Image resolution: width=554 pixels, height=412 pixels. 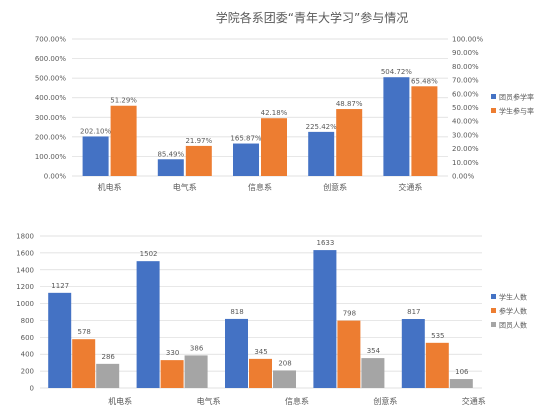 What do you see at coordinates (60, 286) in the screenshot?
I see `chart-2-data-label: 1127` at bounding box center [60, 286].